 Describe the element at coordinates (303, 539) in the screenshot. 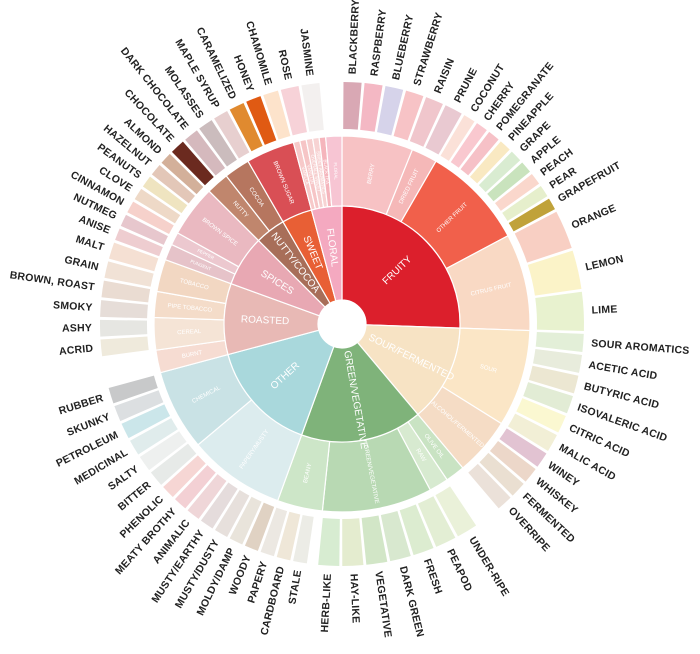

I see `outer-segment-stale` at that location.